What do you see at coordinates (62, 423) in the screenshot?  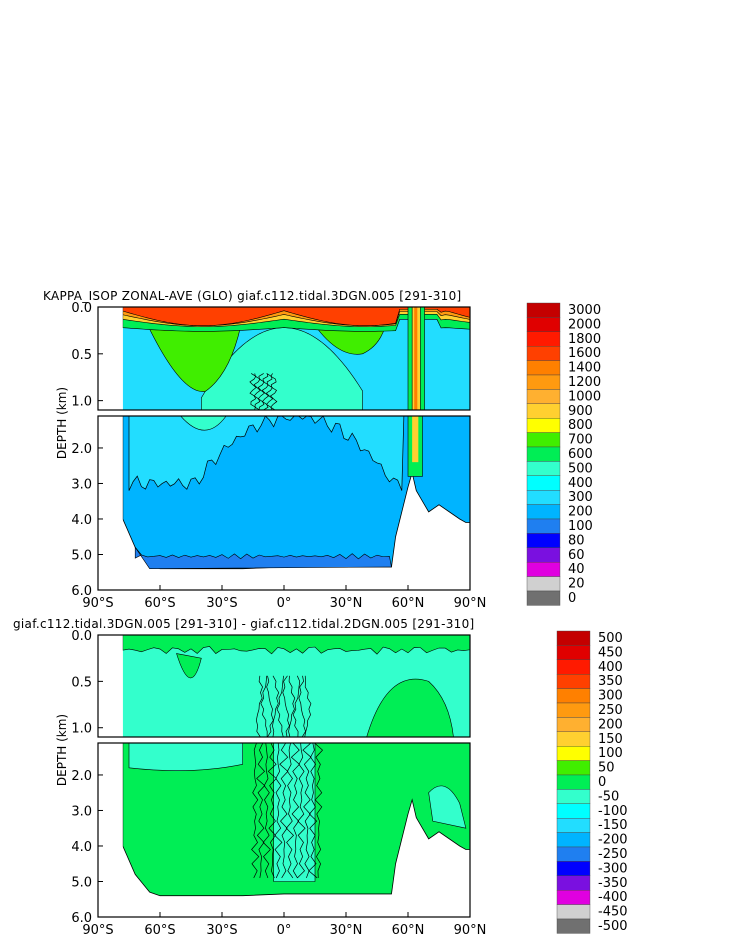 I see `ylabel: DEPTH (km)` at bounding box center [62, 423].